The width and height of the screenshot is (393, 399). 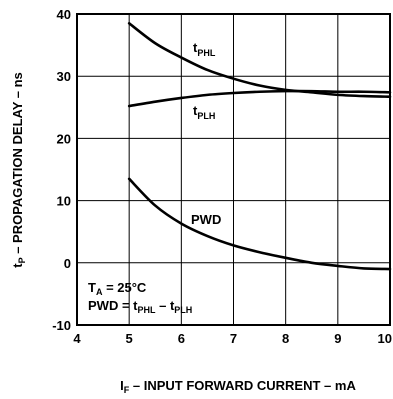 I want to click on series-label-tphl: tPHL, so click(x=204, y=49).